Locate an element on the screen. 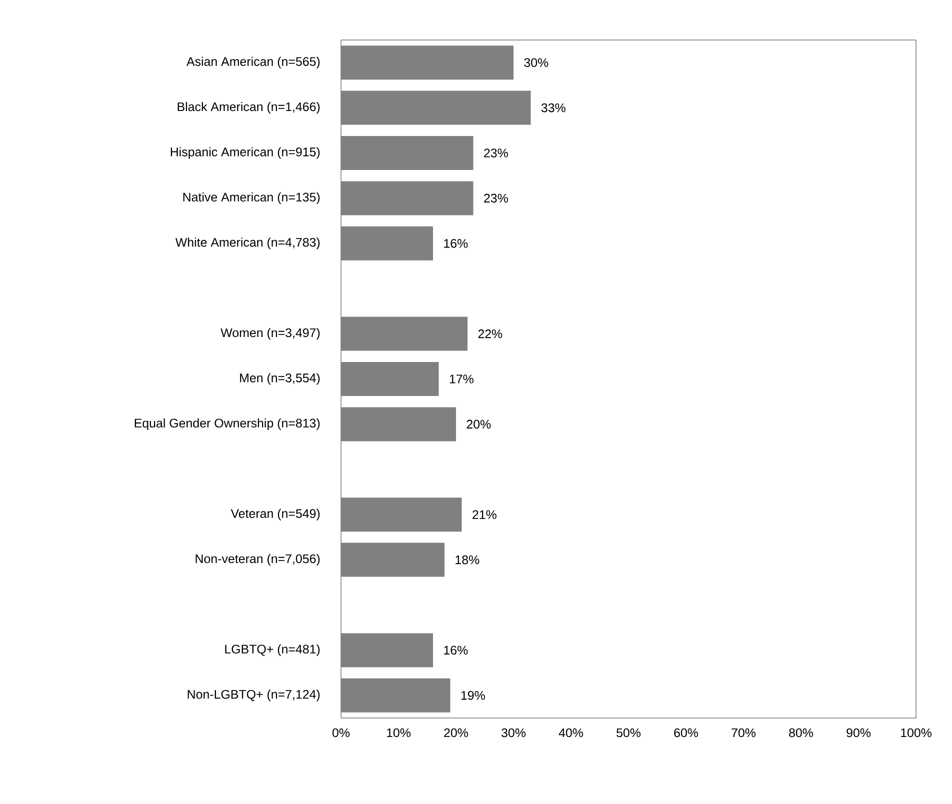 Image resolution: width=952 pixels, height=804 pixels. data-label: 17% is located at coordinates (462, 379).